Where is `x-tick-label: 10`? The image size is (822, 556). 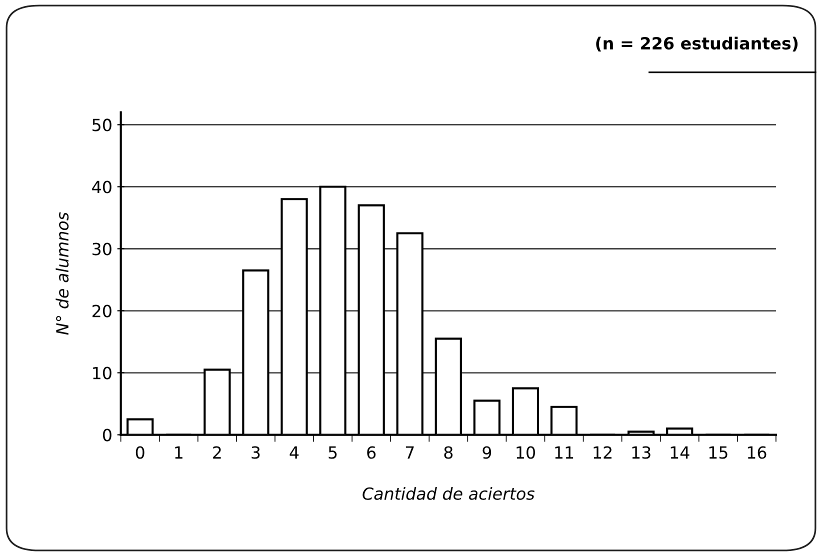 x-tick-label: 10 is located at coordinates (525, 452).